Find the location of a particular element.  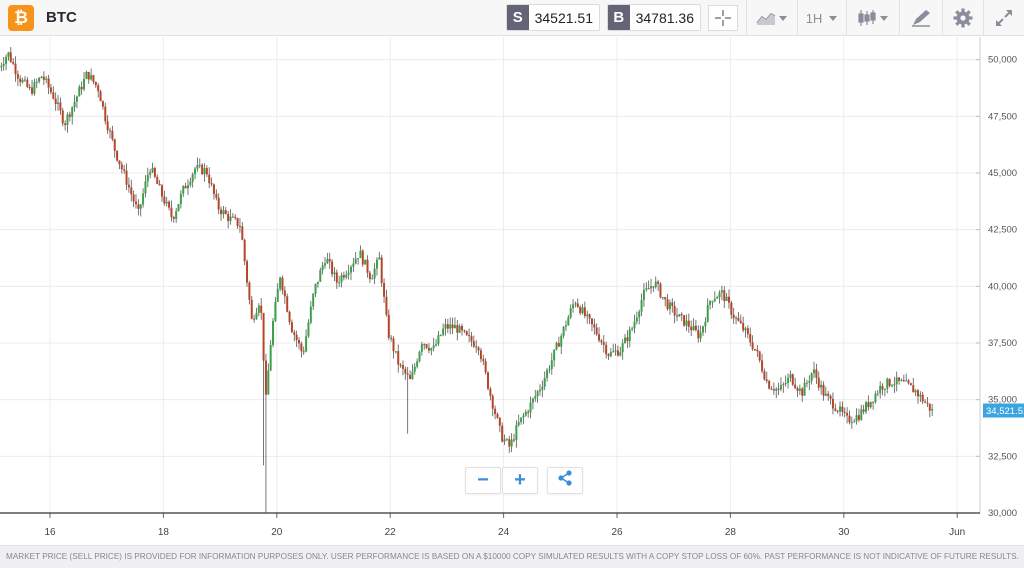

y-tick-label: 35,000 is located at coordinates (1002, 400).